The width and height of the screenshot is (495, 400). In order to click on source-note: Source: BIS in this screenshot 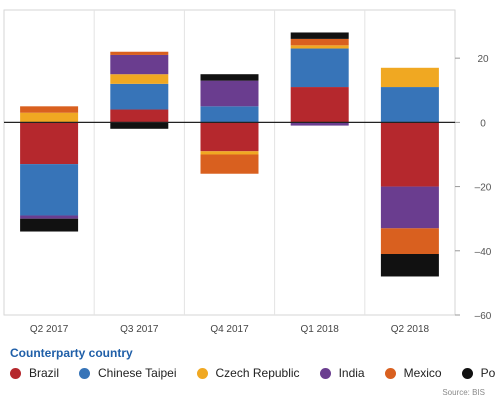, I will do `click(463, 392)`.